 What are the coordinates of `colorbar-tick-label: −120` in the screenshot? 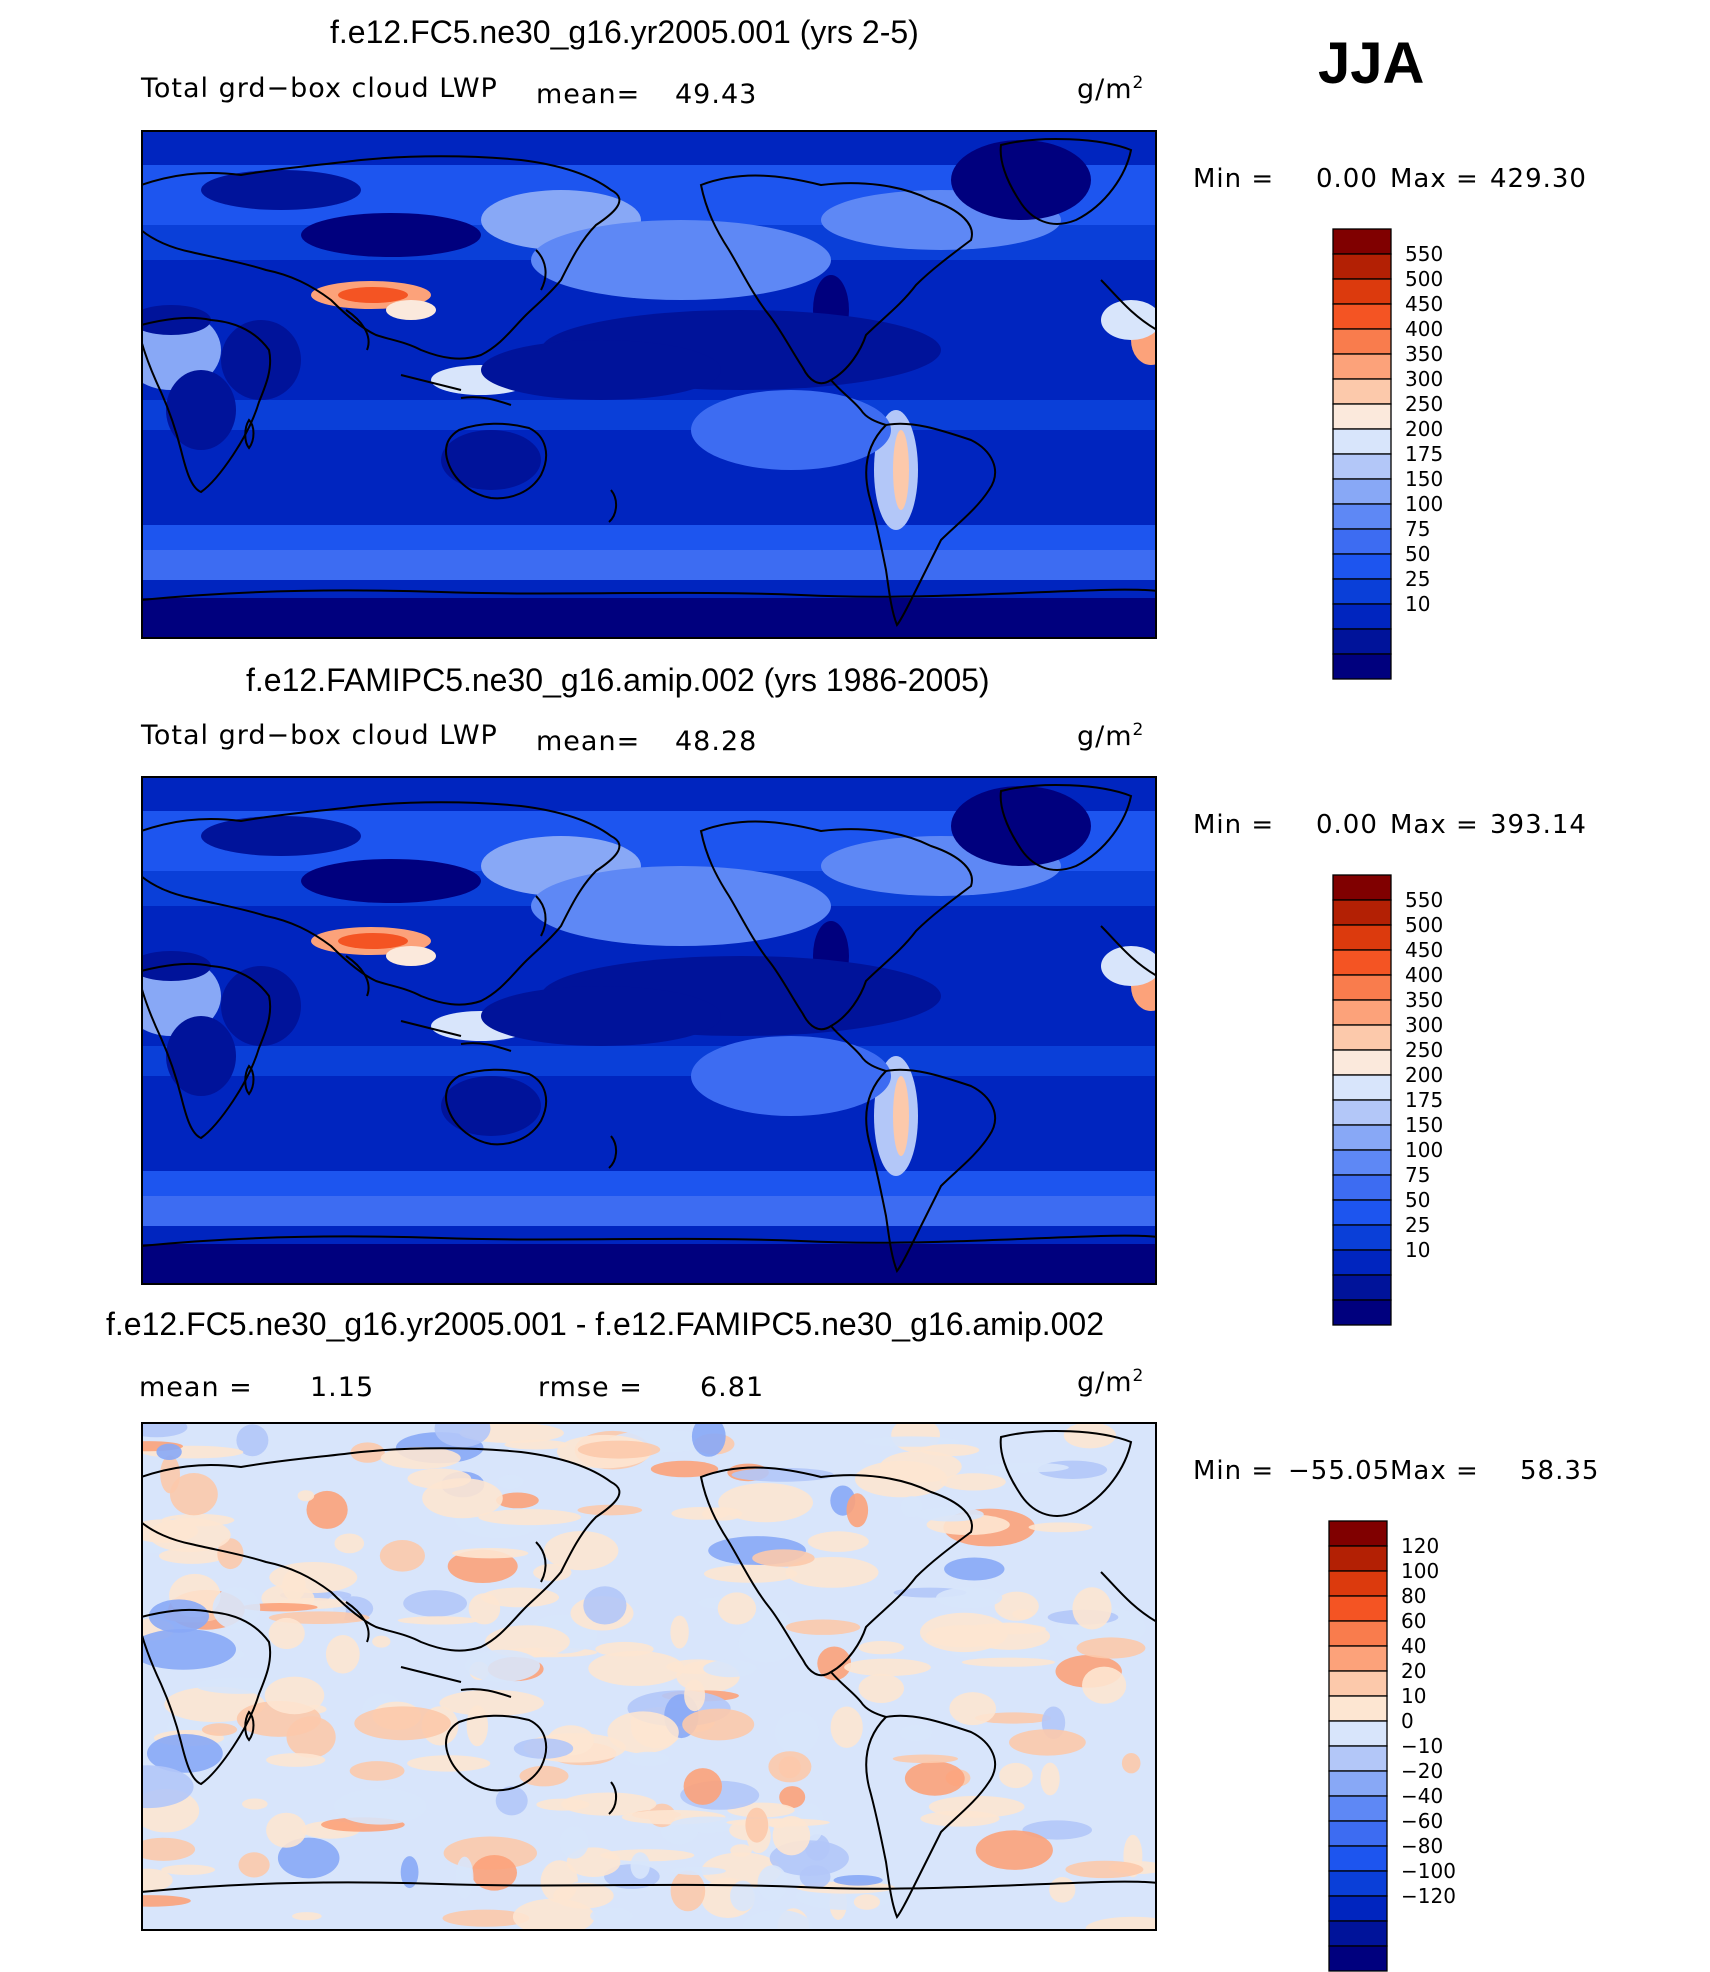 It's located at (1428, 1896).